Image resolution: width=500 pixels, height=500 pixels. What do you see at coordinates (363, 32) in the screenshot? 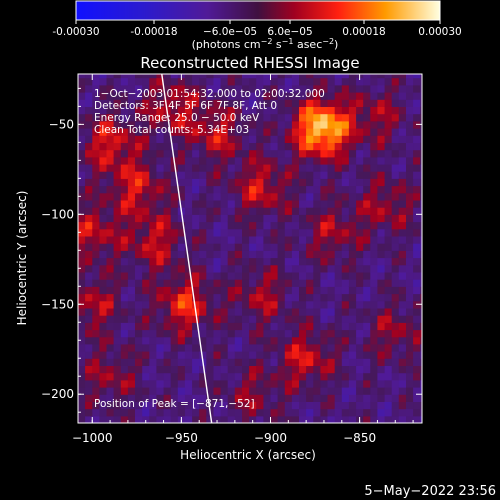
I see `colorbar-tick-label: 0.00018` at bounding box center [363, 32].